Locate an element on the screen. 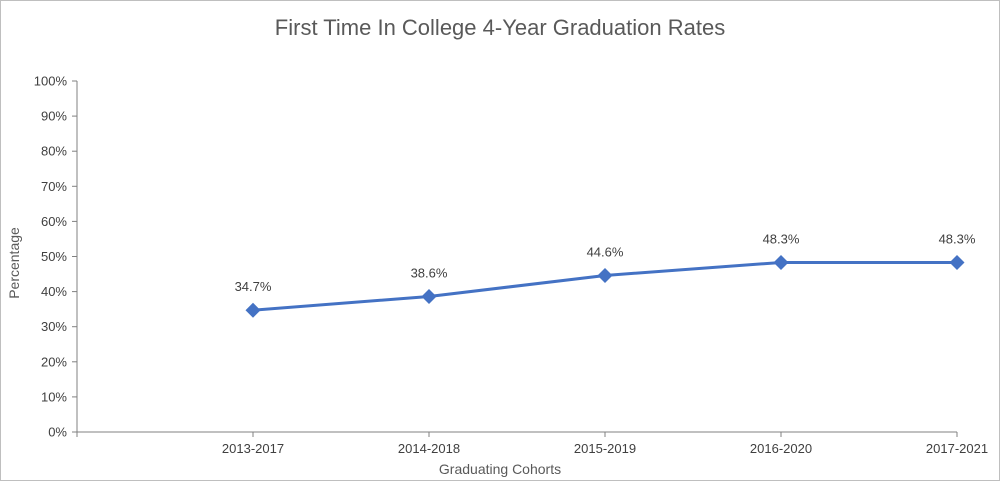  x-axis-label: Graduating Cohorts is located at coordinates (500, 469).